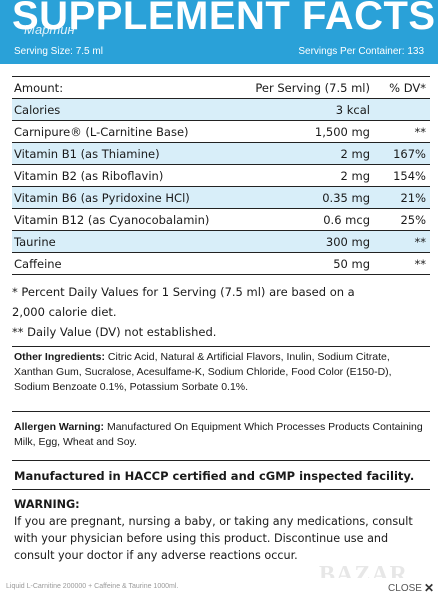 This screenshot has height=600, width=438. I want to click on header-per-serving: Per Serving (7.5 ml), so click(312, 88).